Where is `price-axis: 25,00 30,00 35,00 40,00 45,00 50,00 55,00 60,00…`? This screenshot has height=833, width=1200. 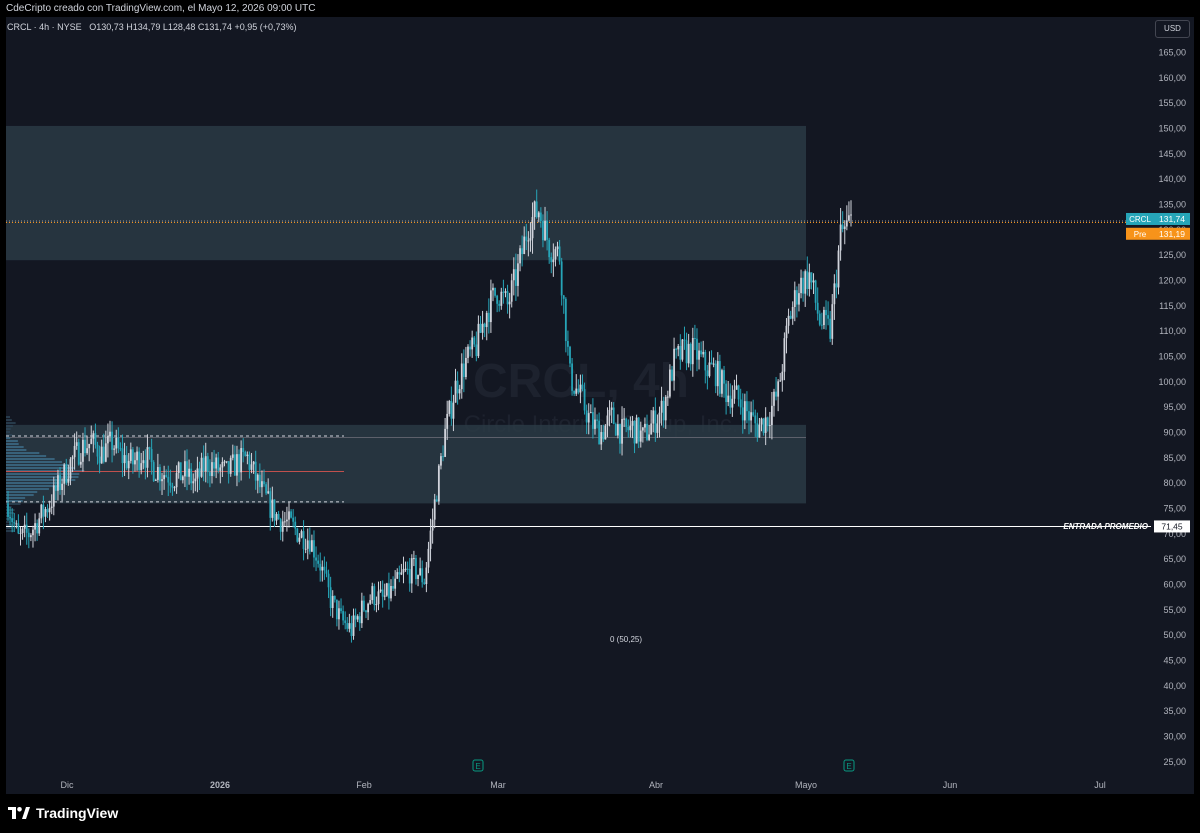
price-axis: 25,00 30,00 35,00 40,00 45,00 50,00 55,00 60,00… is located at coordinates (1172, 394).